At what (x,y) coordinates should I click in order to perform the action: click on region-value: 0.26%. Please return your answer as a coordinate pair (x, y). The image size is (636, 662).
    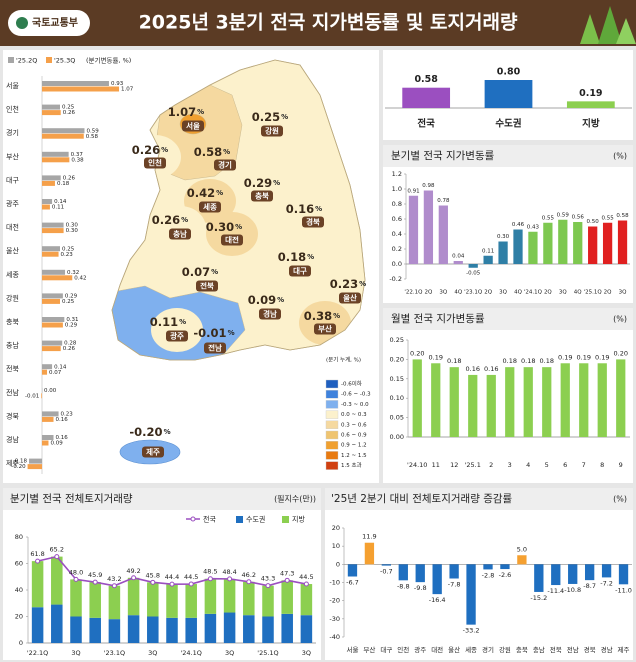
    Looking at the image, I should click on (150, 150).